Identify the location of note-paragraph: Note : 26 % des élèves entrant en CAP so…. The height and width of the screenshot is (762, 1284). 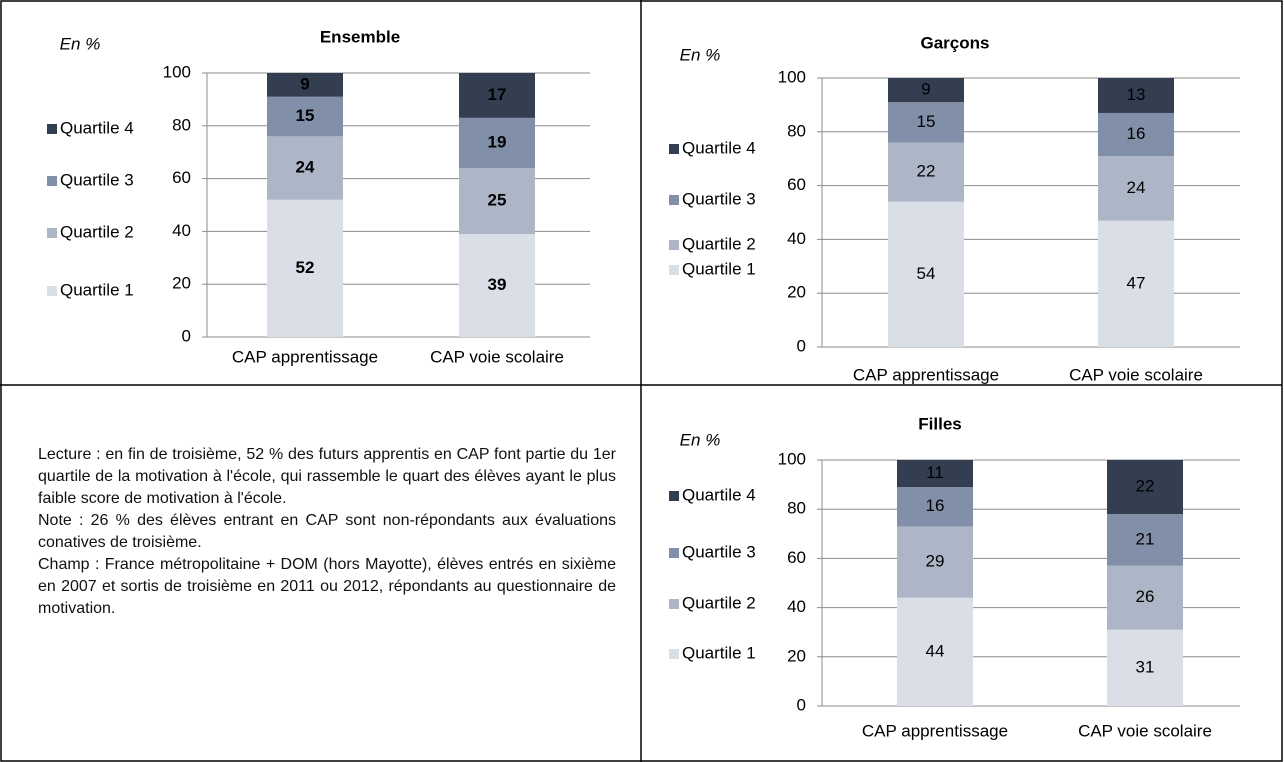
(327, 531).